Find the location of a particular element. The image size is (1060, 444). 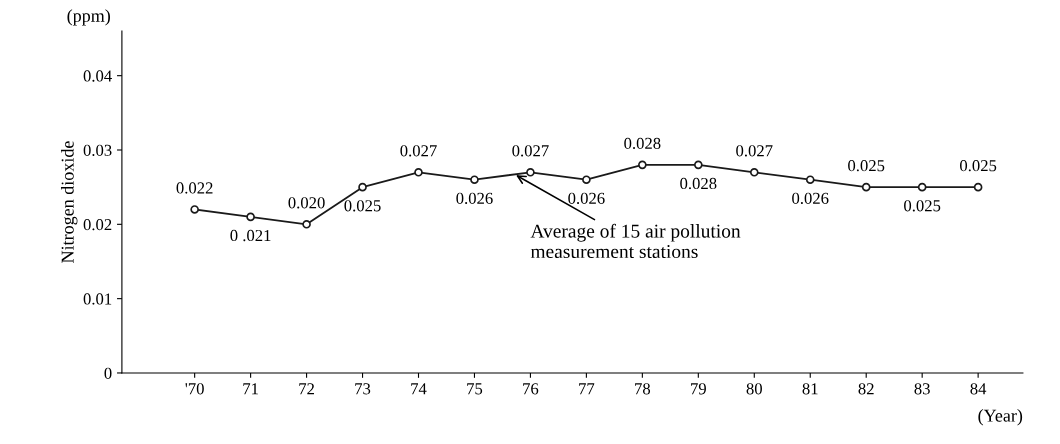

x-tick-label: 76 is located at coordinates (531, 389).